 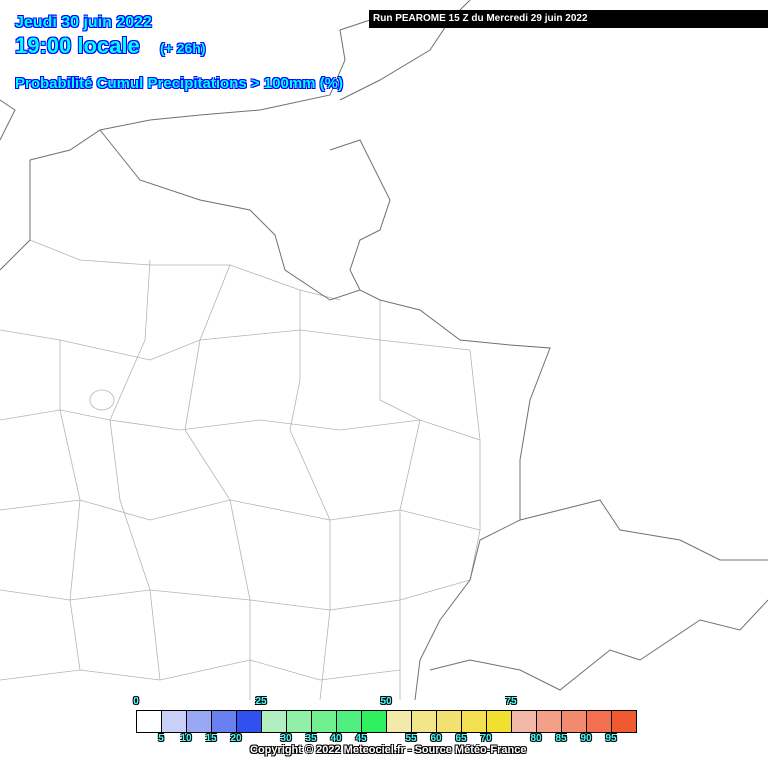 I want to click on forecast-lead-time: (+ 26h), so click(x=183, y=48).